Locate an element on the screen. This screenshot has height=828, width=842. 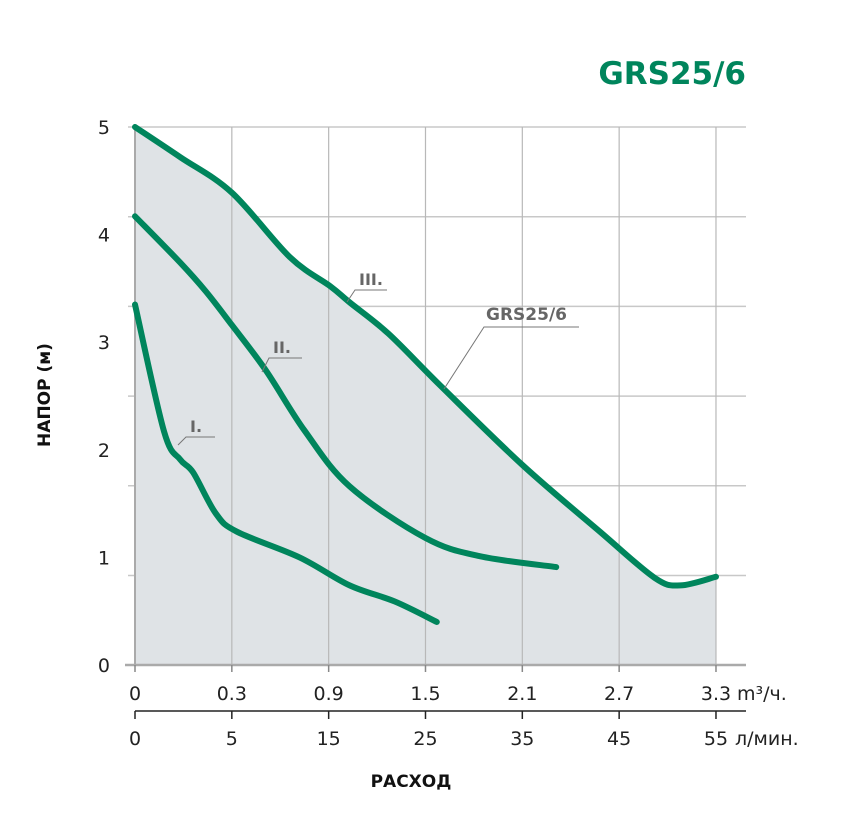
x-tick-label: 0.9 is located at coordinates (329, 694).